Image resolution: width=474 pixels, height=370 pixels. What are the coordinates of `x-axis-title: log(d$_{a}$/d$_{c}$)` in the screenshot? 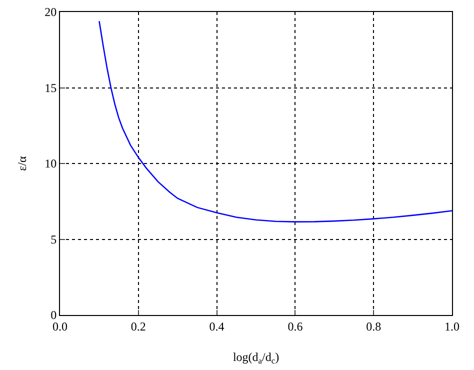 It's located at (256, 358).